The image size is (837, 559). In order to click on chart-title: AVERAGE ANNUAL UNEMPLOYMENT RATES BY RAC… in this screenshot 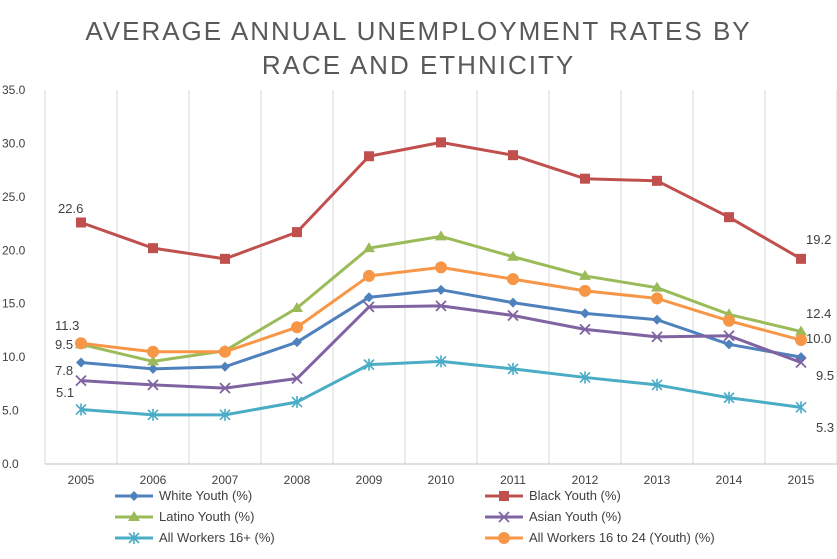, I will do `click(418, 48)`.